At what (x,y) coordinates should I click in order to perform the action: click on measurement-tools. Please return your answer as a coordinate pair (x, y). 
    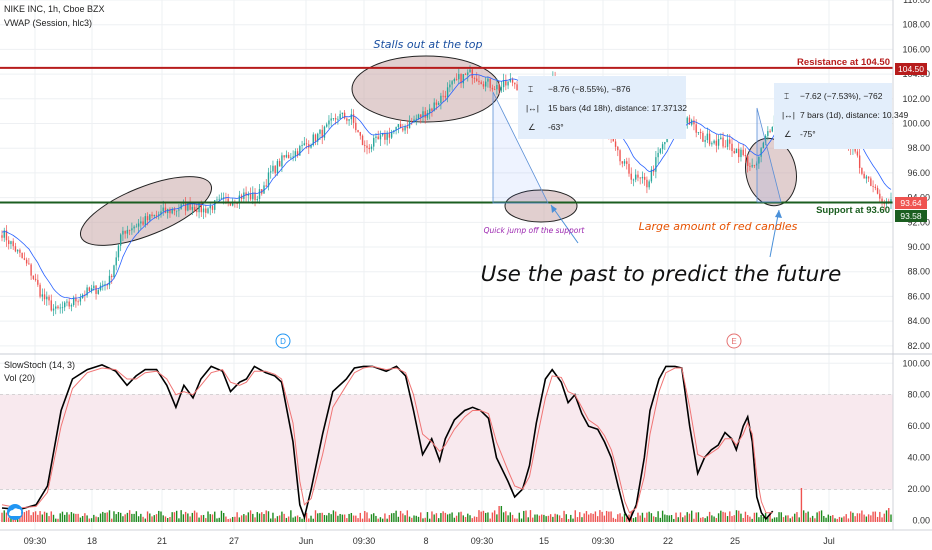
    Looking at the image, I should click on (637, 174).